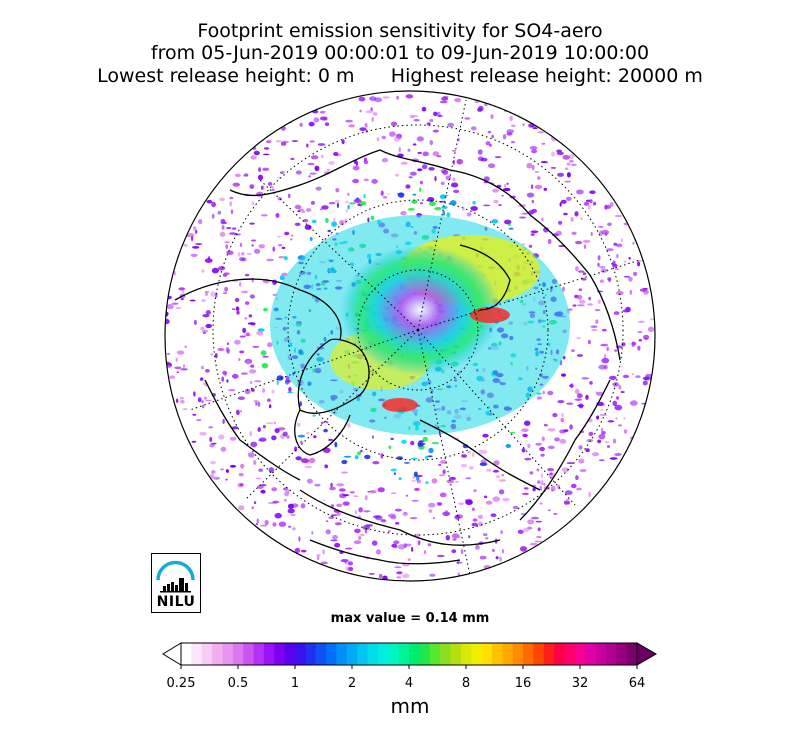 This screenshot has width=800, height=750. What do you see at coordinates (637, 683) in the screenshot?
I see `colorbar-tick-label: 64` at bounding box center [637, 683].